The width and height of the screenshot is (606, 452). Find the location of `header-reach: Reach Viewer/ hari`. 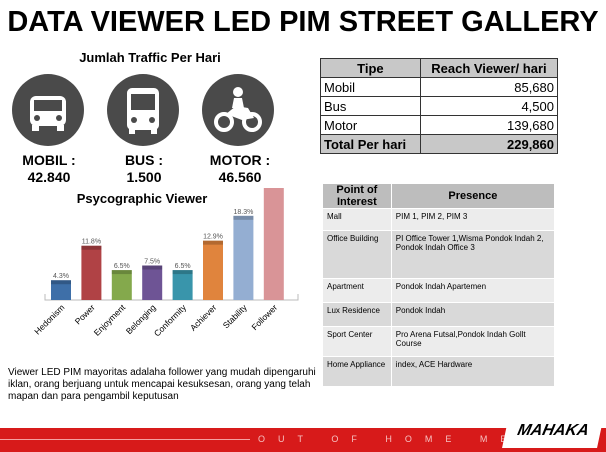

header-reach: Reach Viewer/ hari is located at coordinates (489, 68).